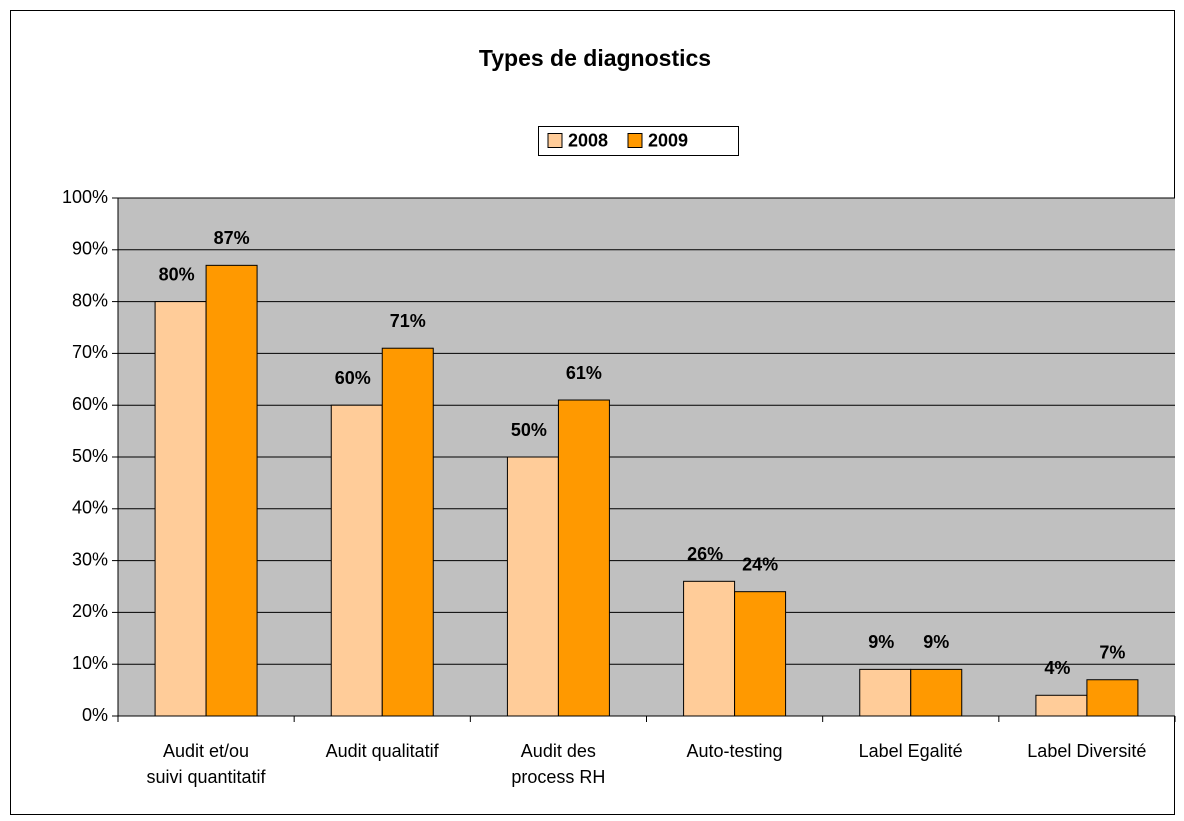  What do you see at coordinates (584, 373) in the screenshot?
I see `data-label: 61%` at bounding box center [584, 373].